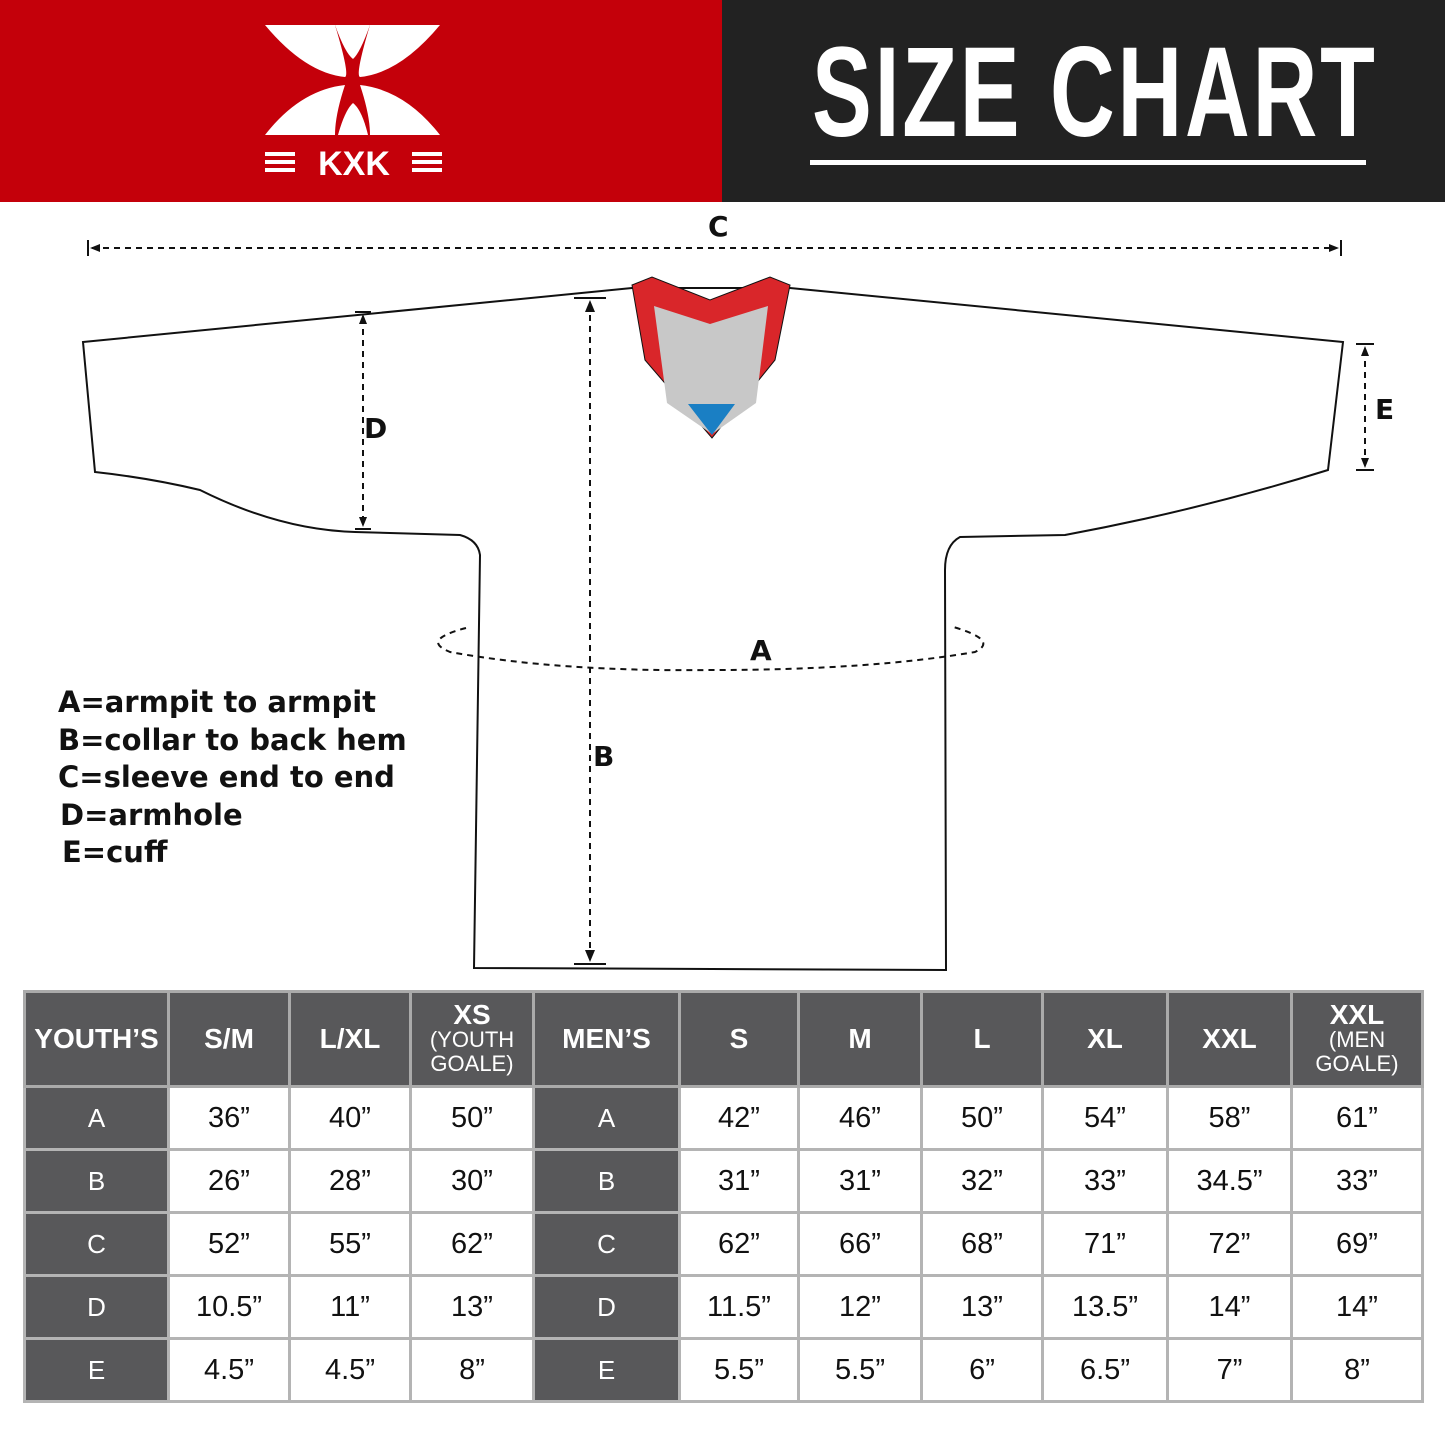 This screenshot has height=1445, width=1445. I want to click on measurement-cell: 13.5”, so click(1105, 1307).